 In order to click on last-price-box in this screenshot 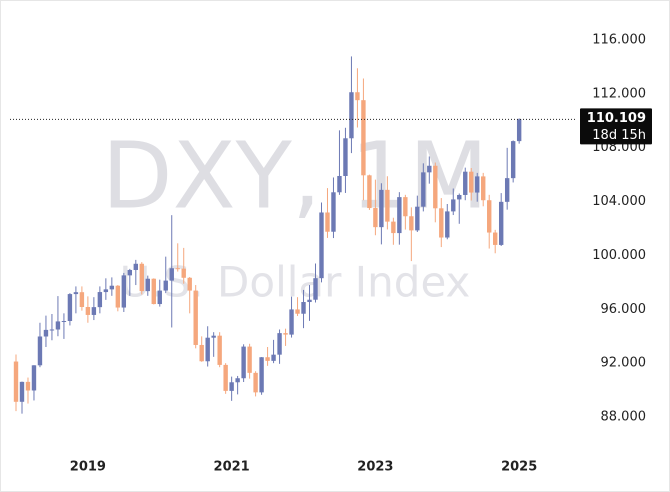, I will do `click(616, 126)`.